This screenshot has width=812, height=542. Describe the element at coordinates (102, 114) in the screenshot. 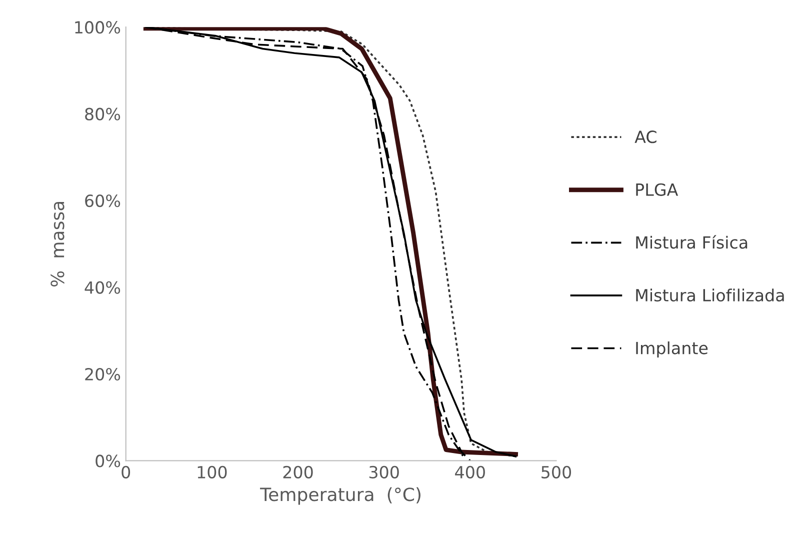

I see `y-tick-label: 80%` at that location.